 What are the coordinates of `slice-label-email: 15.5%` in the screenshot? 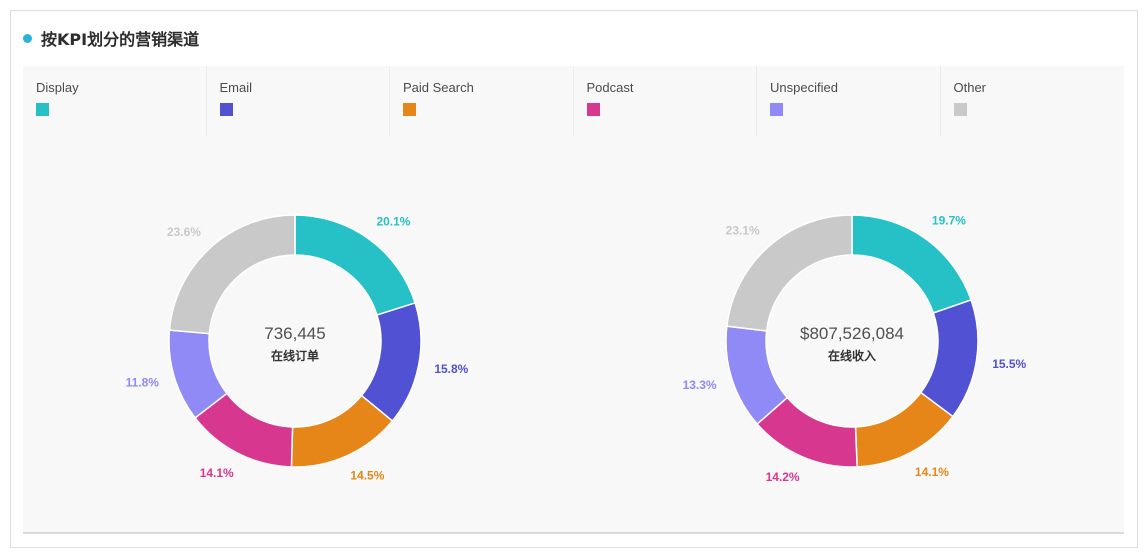 It's located at (1009, 364).